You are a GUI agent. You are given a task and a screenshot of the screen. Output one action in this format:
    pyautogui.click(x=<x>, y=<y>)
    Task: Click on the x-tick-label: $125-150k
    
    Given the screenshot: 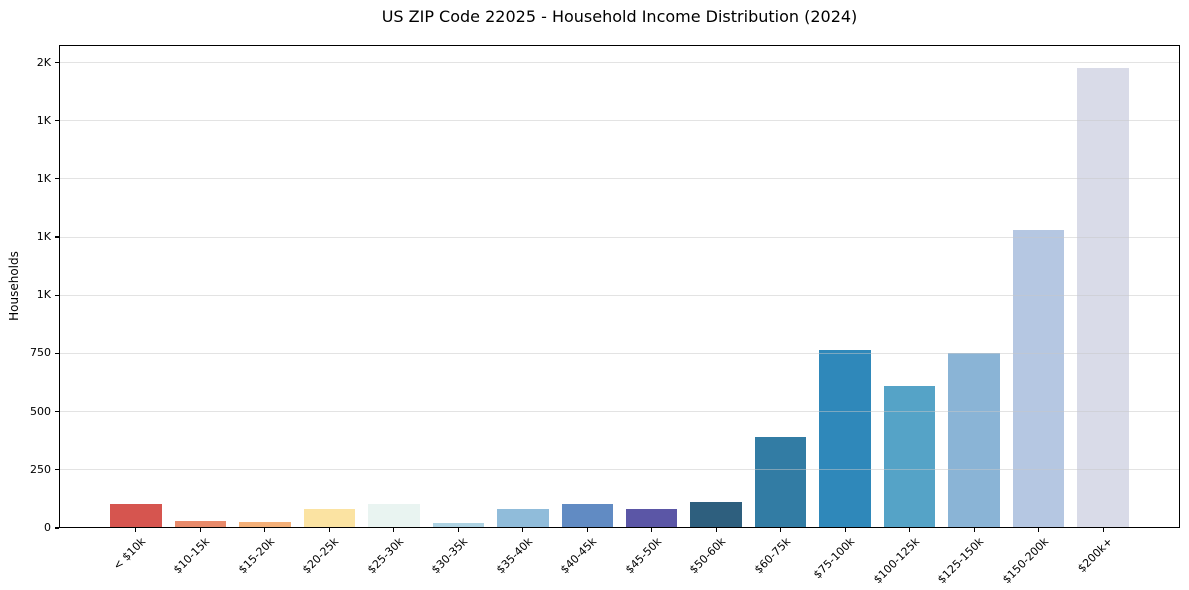 What is the action you would take?
    pyautogui.click(x=961, y=561)
    